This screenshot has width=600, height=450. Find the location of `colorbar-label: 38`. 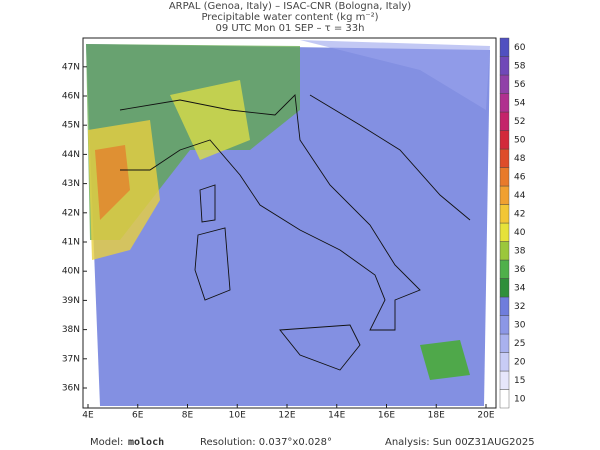

colorbar-label: 38 is located at coordinates (520, 251).